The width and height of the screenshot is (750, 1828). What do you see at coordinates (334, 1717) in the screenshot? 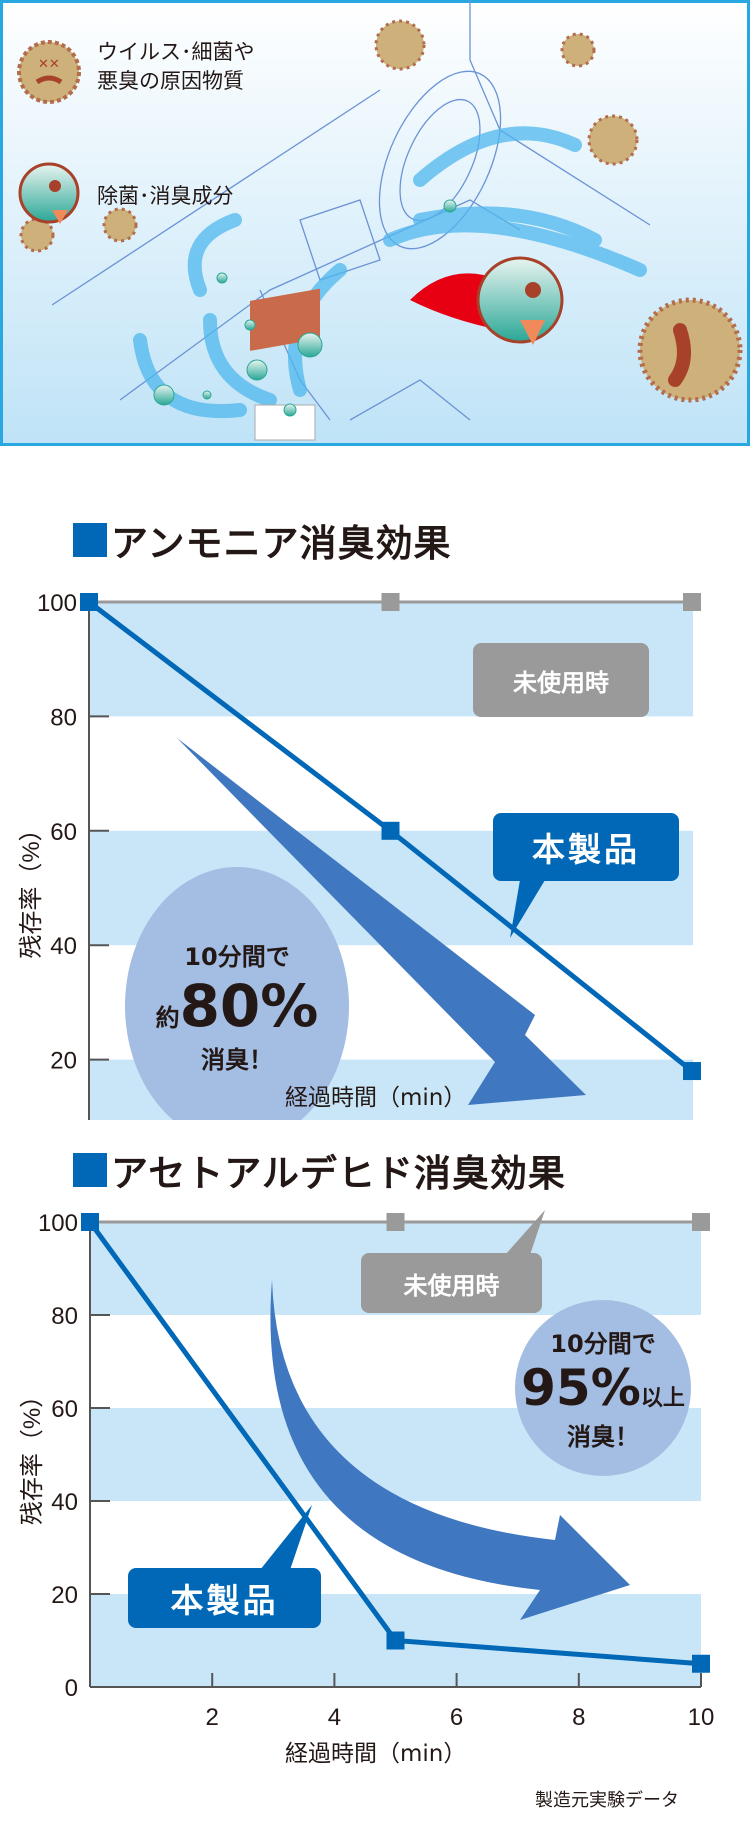
I see `x-tick-label: 4` at bounding box center [334, 1717].